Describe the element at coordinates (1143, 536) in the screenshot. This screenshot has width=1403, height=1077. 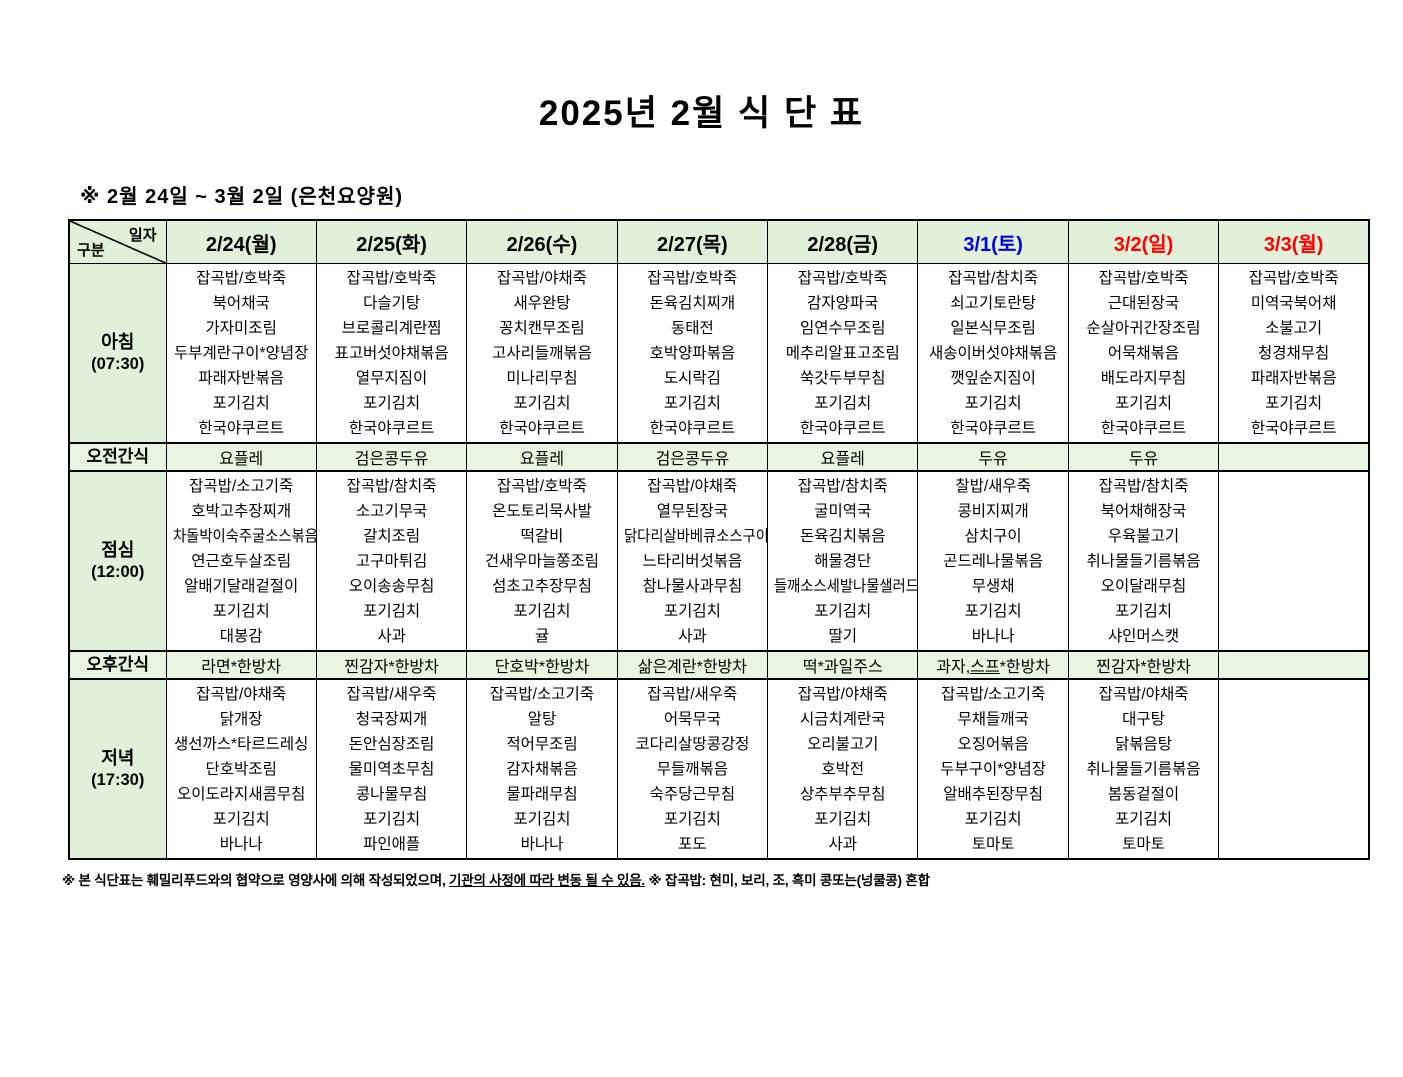
I see `menu-item: 우육불고기` at that location.